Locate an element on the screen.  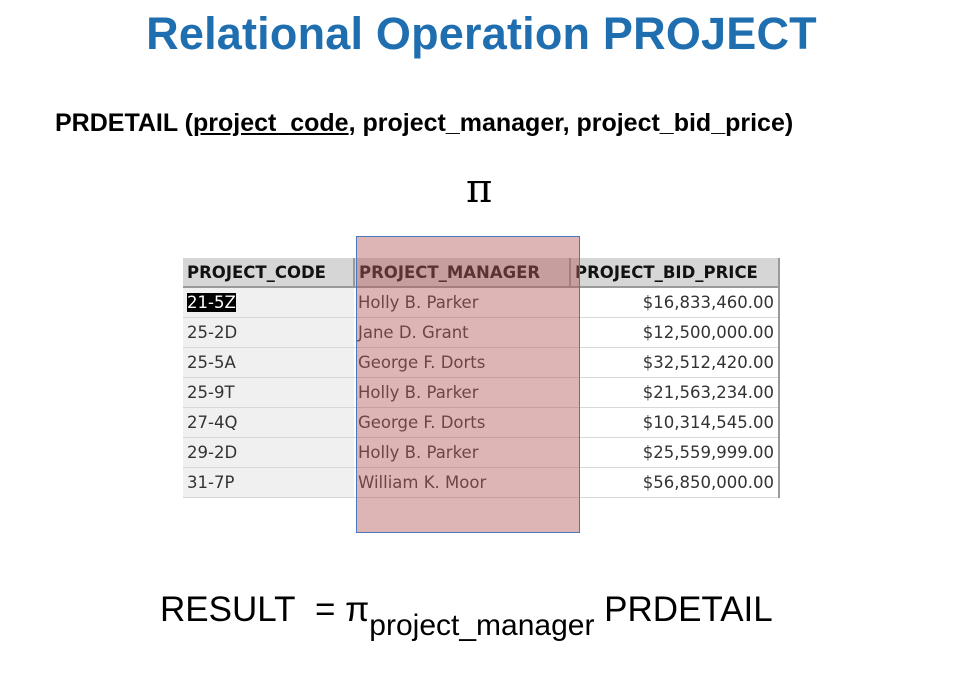
projection-formula: RESULT = πproject_manager PRDETAIL is located at coordinates (466, 616).